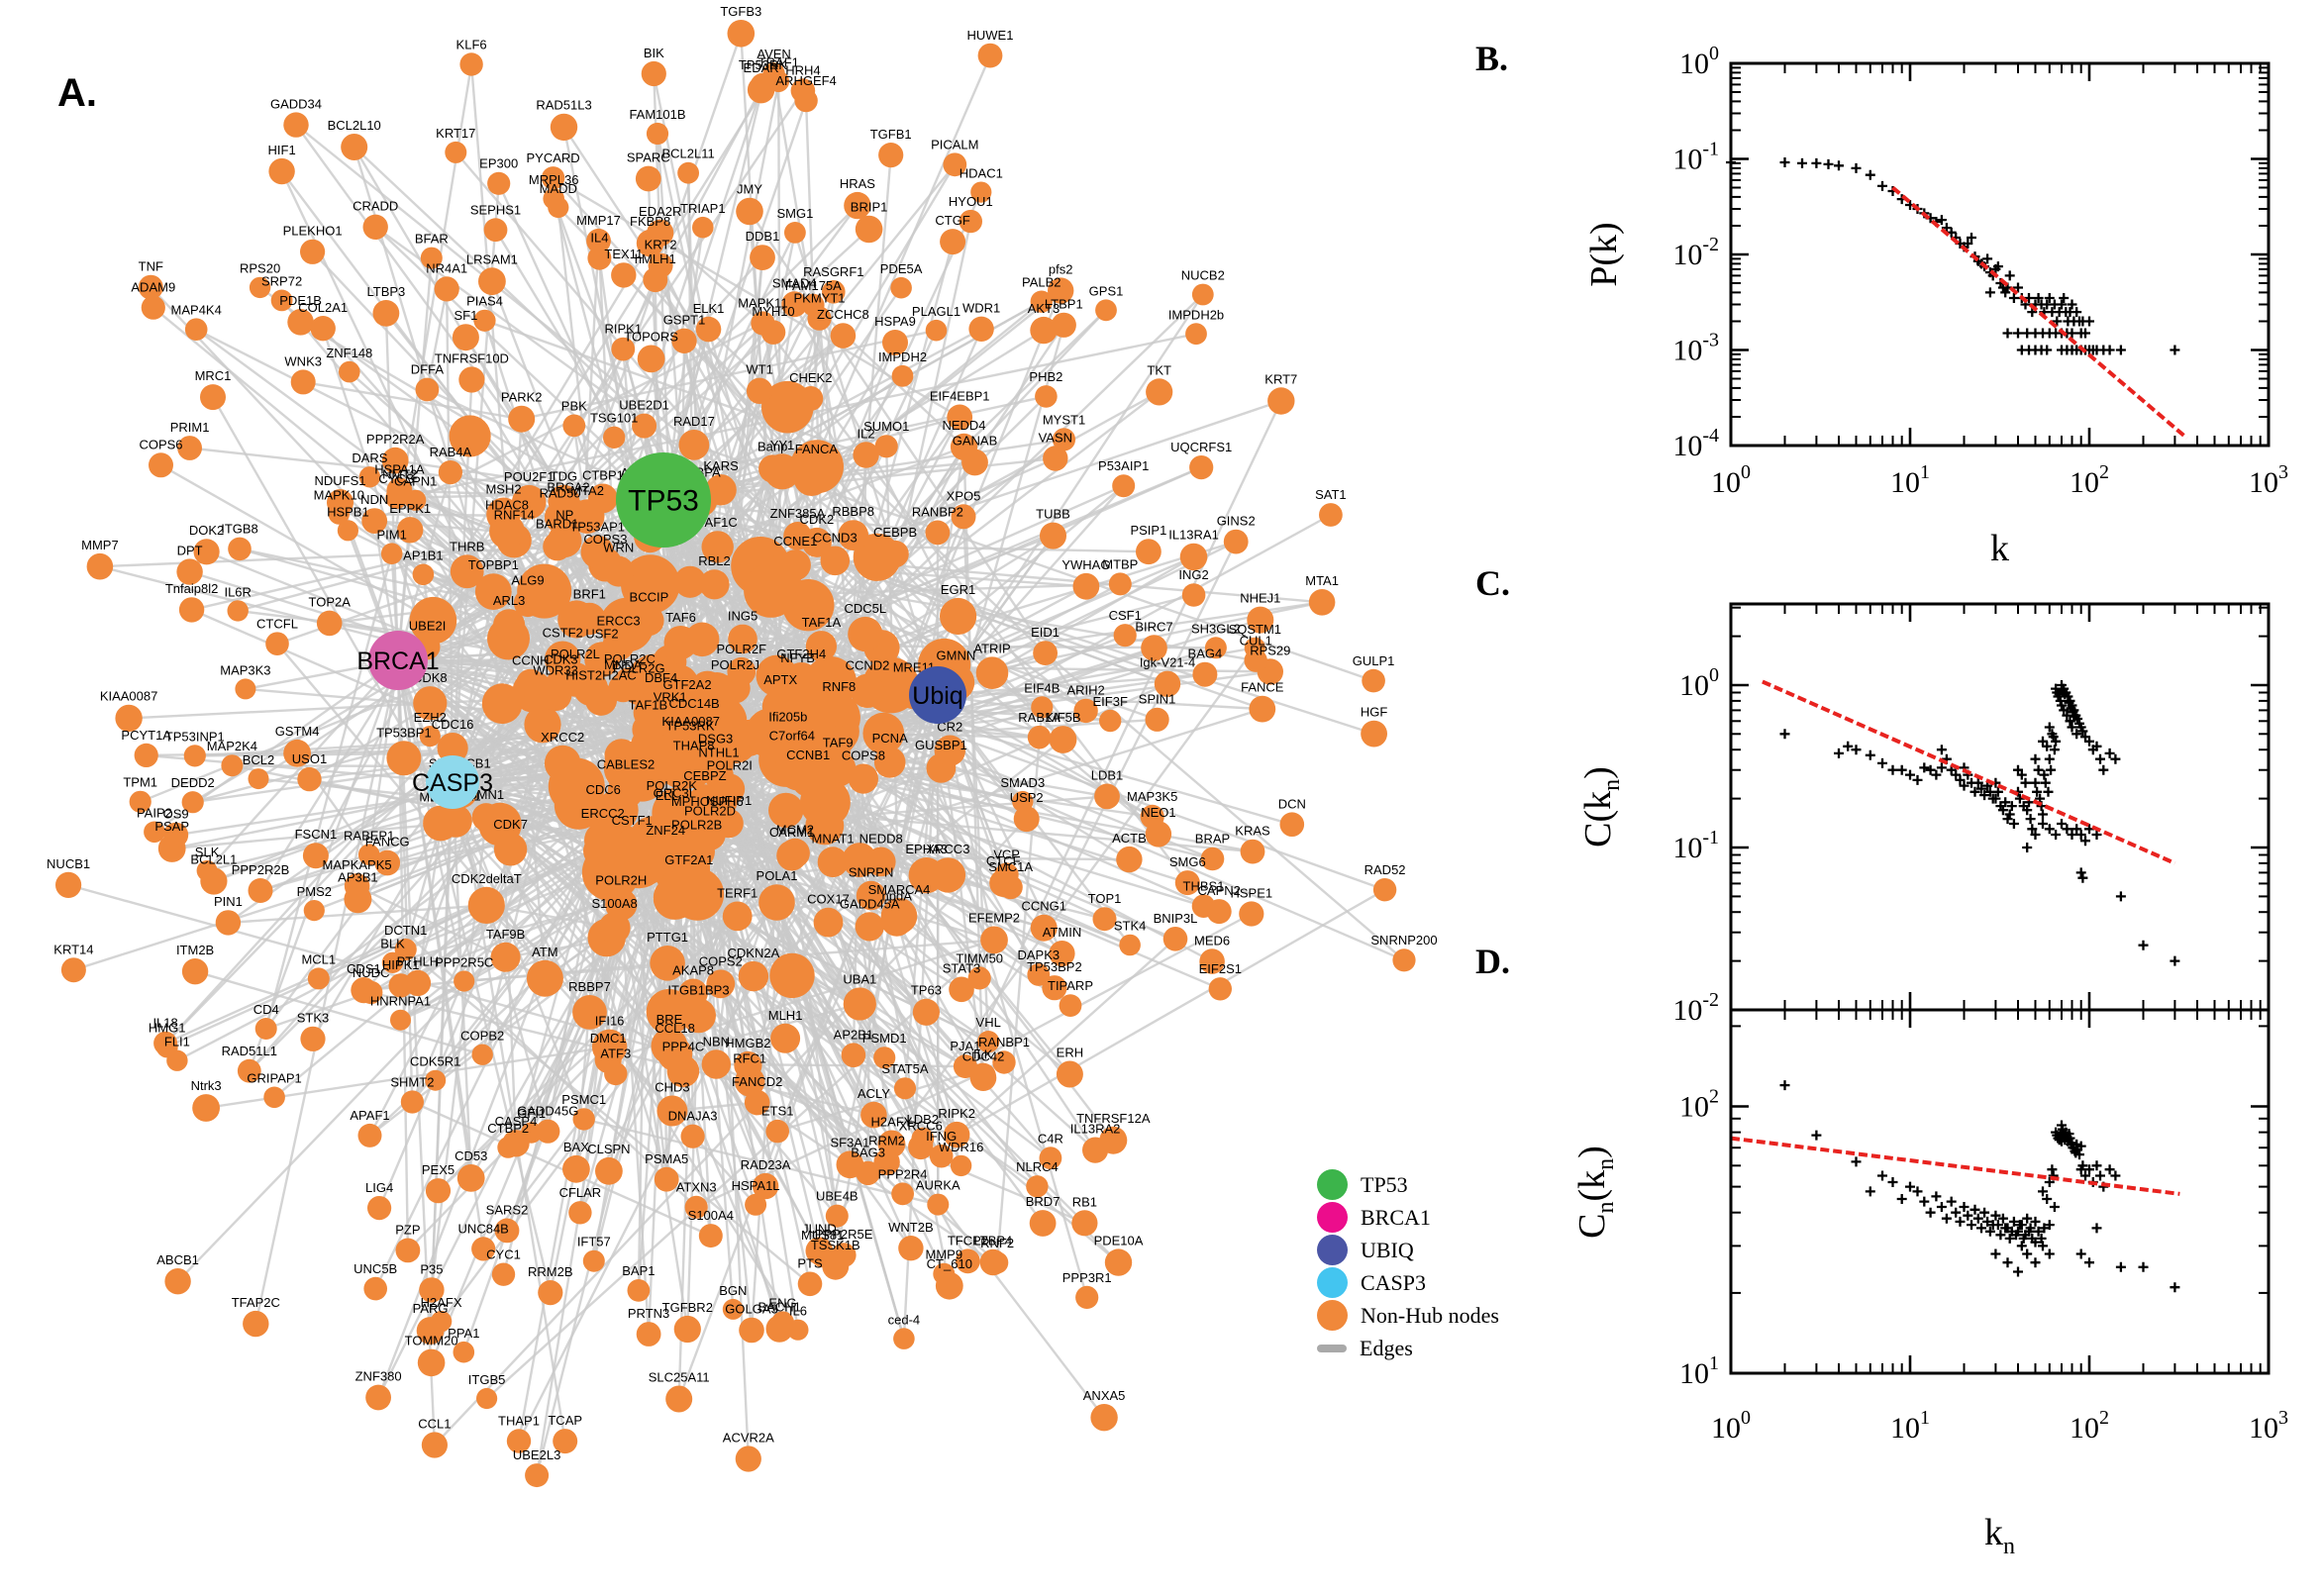  I want to click on node-label: GSPT1, so click(684, 321).